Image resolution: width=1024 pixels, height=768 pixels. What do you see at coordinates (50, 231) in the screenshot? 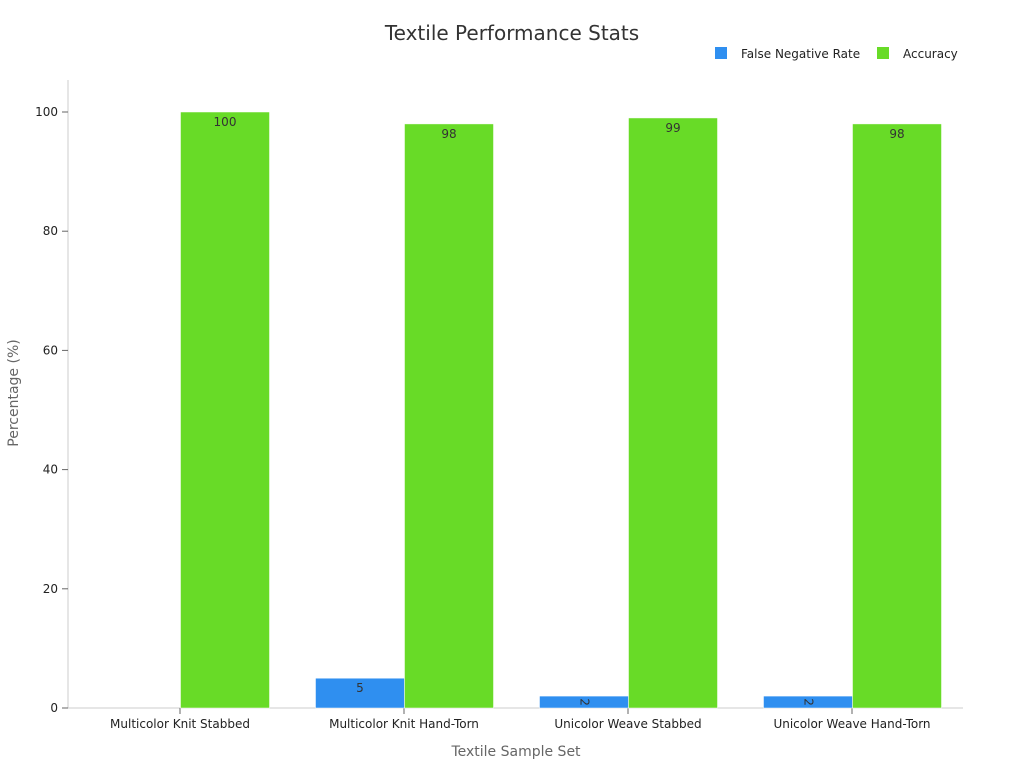
I see `y-tick-label: 80` at bounding box center [50, 231].